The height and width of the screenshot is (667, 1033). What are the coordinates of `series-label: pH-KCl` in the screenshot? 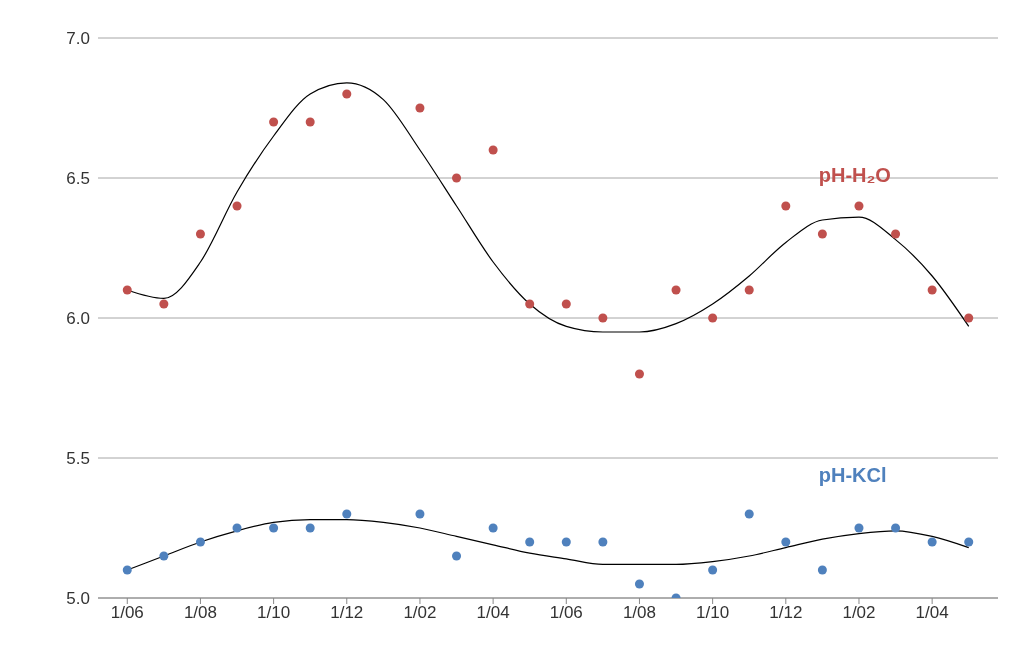 It's located at (852, 475).